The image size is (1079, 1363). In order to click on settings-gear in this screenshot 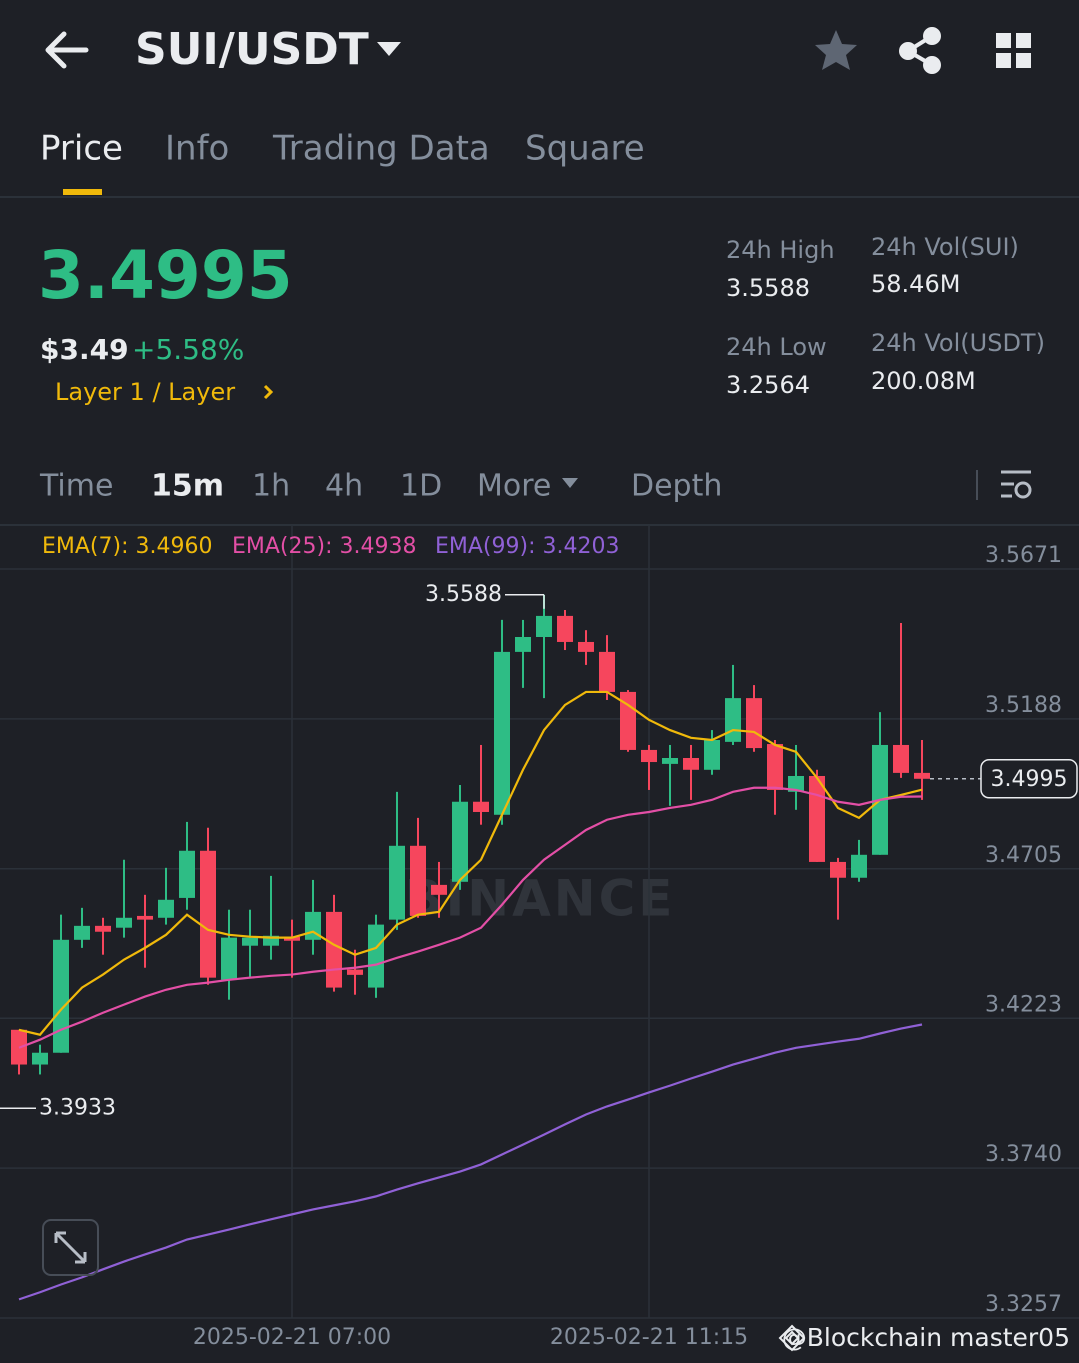, I will do `click(1023, 490)`.